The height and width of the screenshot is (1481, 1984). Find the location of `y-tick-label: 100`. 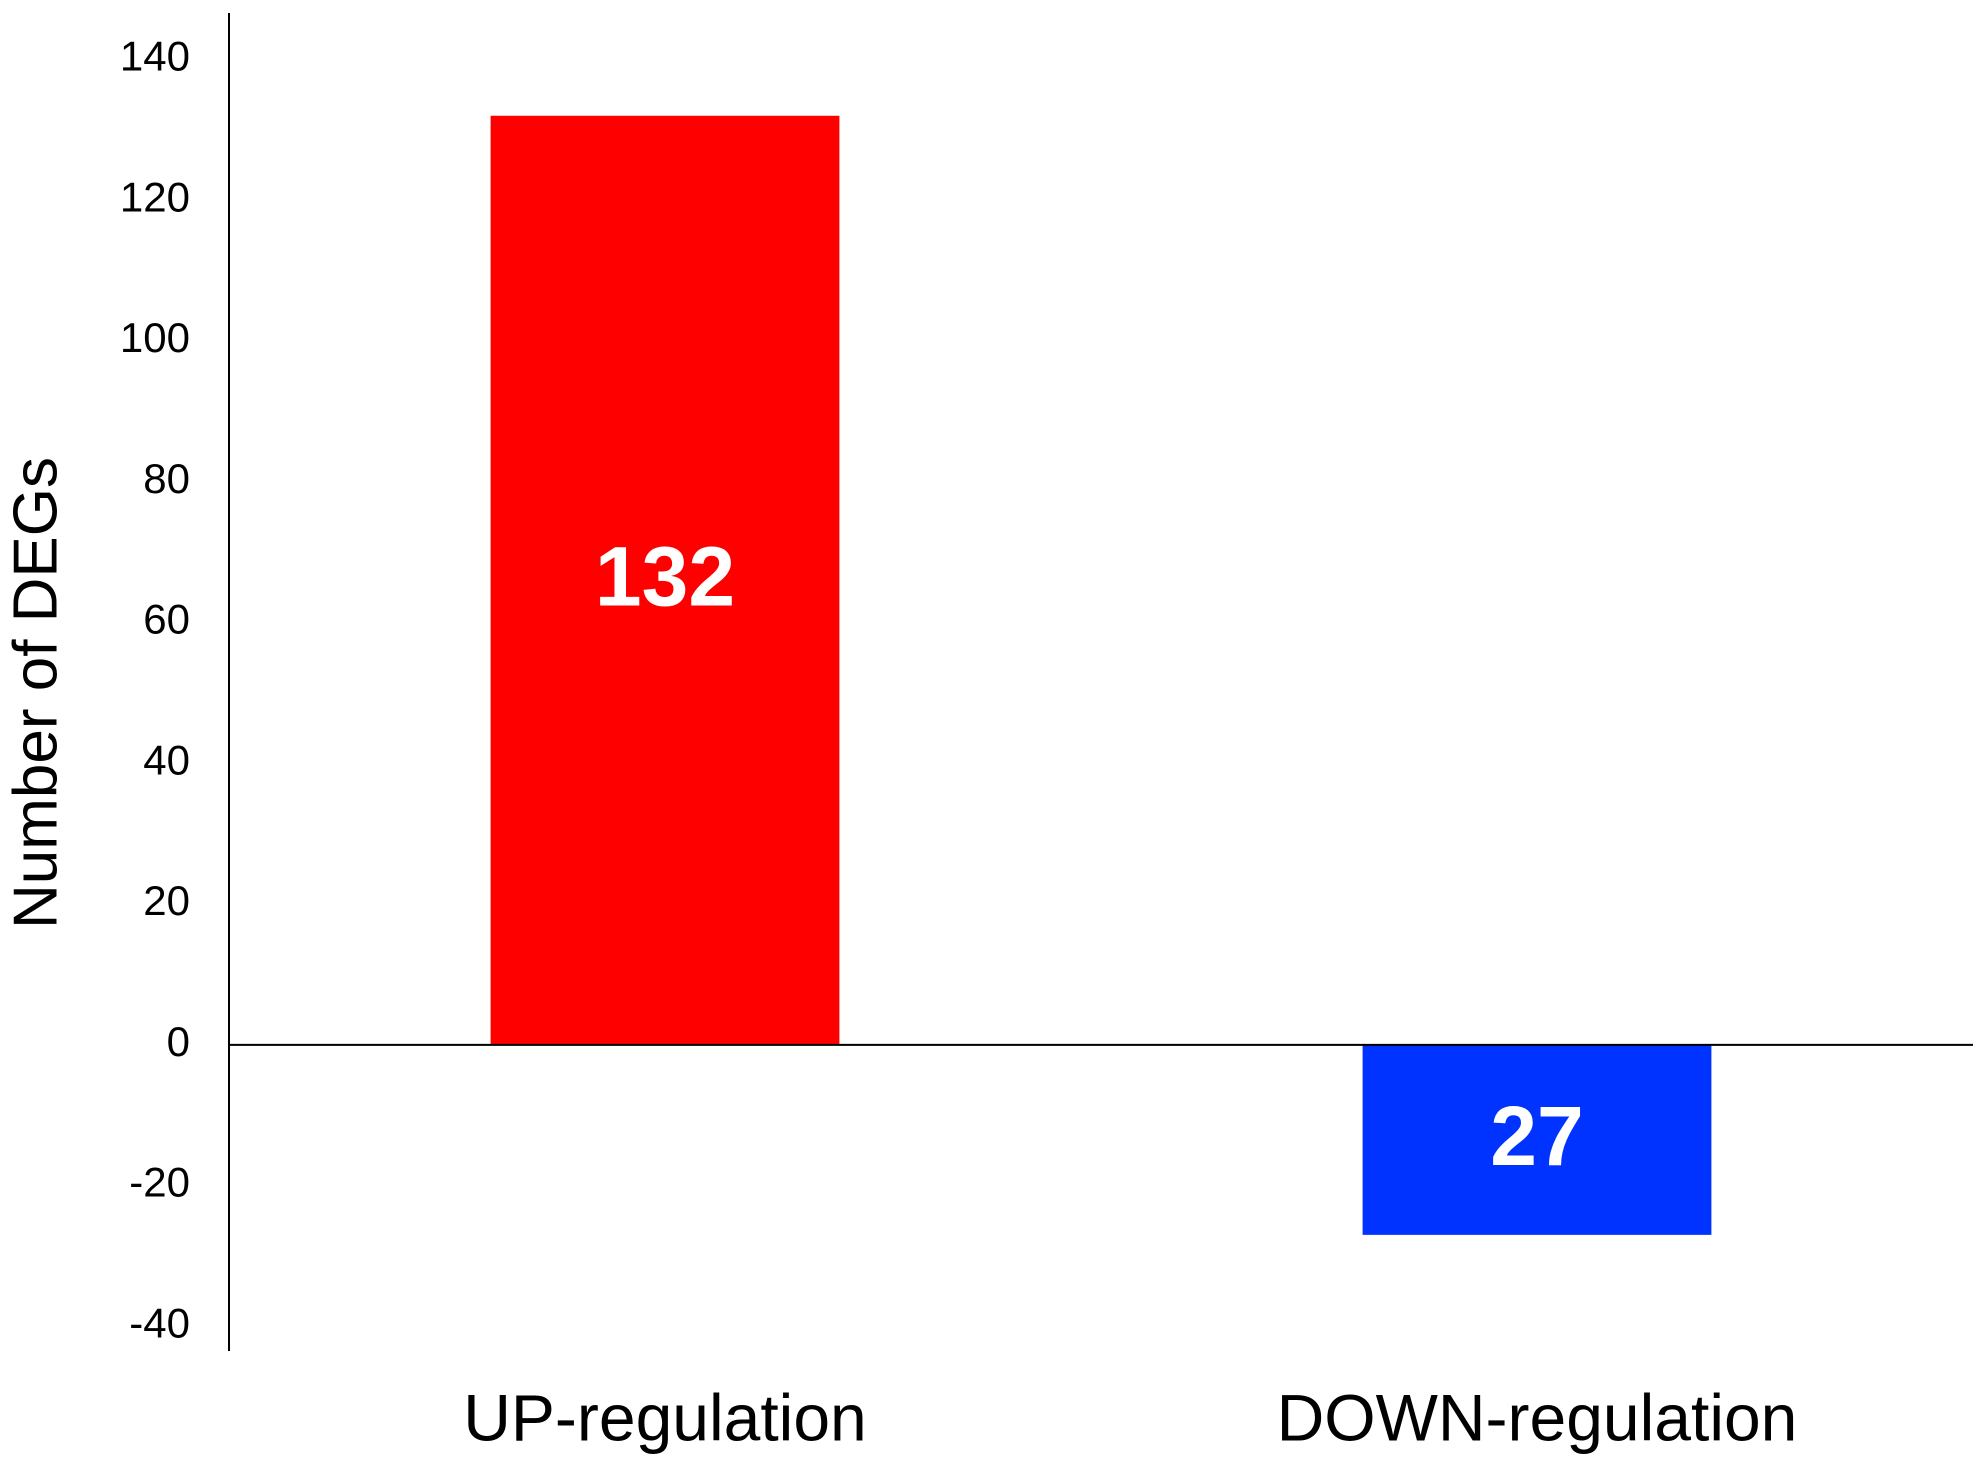

y-tick-label: 100 is located at coordinates (155, 337).